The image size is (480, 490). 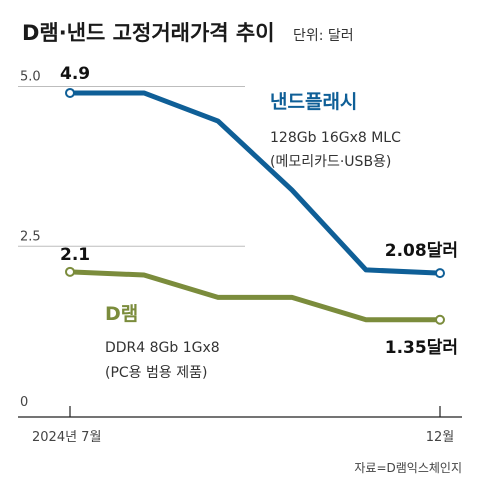 What do you see at coordinates (162, 348) in the screenshot?
I see `dram-description-line1: DDR4 8Gb 1Gx8` at bounding box center [162, 348].